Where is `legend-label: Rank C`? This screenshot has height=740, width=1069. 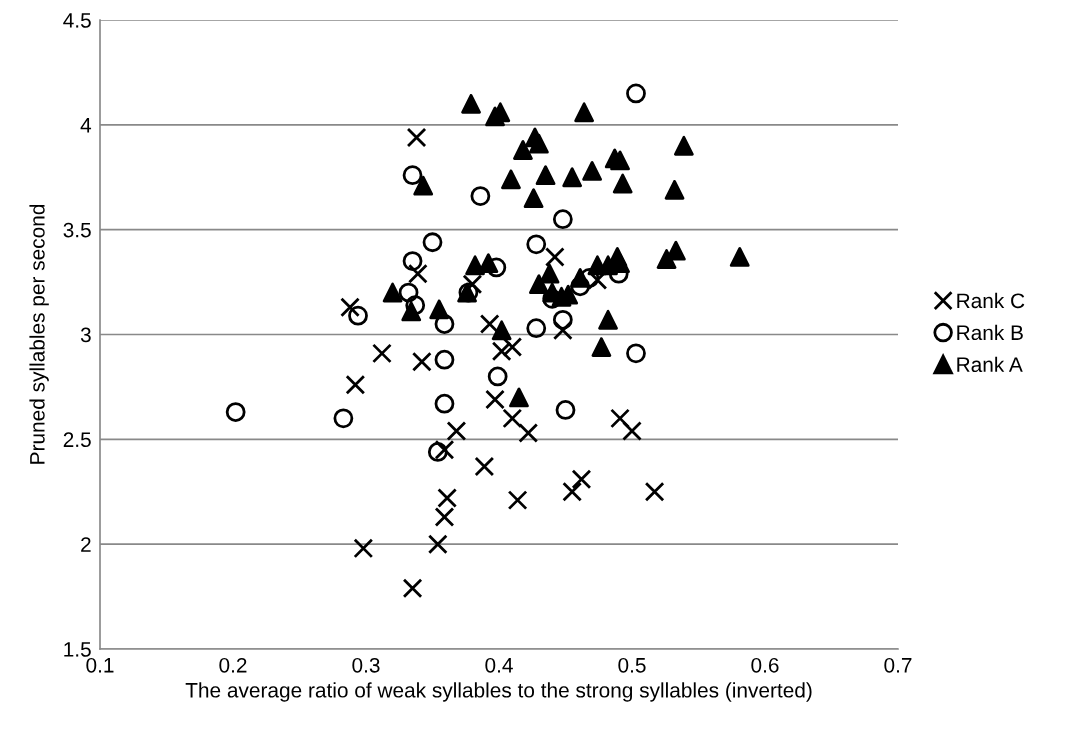
legend-label: Rank C is located at coordinates (991, 300).